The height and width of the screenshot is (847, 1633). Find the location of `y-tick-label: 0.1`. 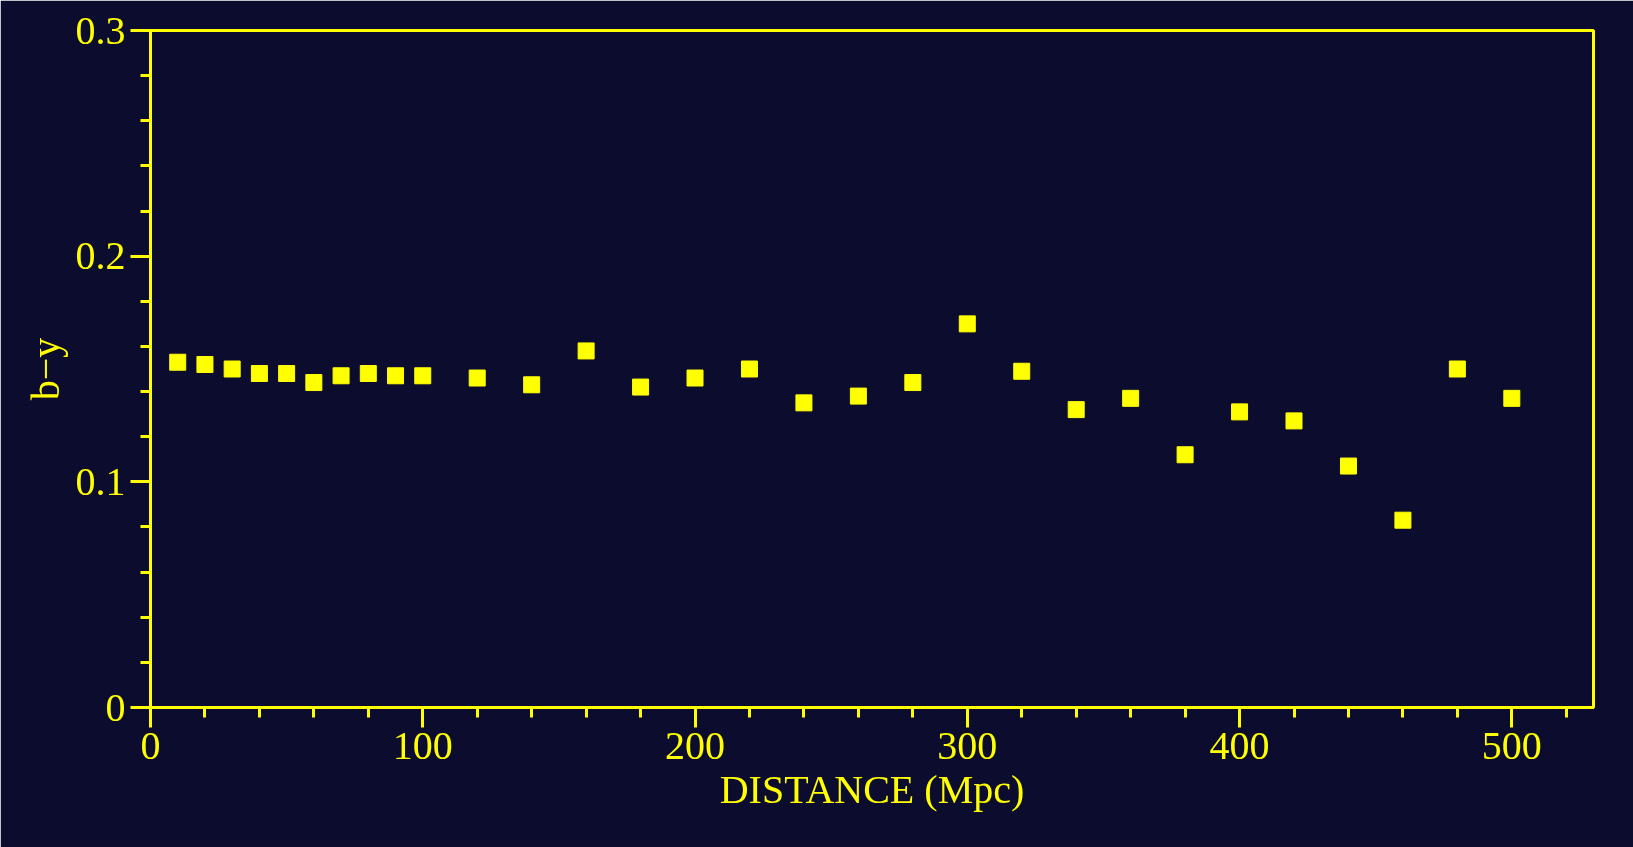

y-tick-label: 0.1 is located at coordinates (100, 481).